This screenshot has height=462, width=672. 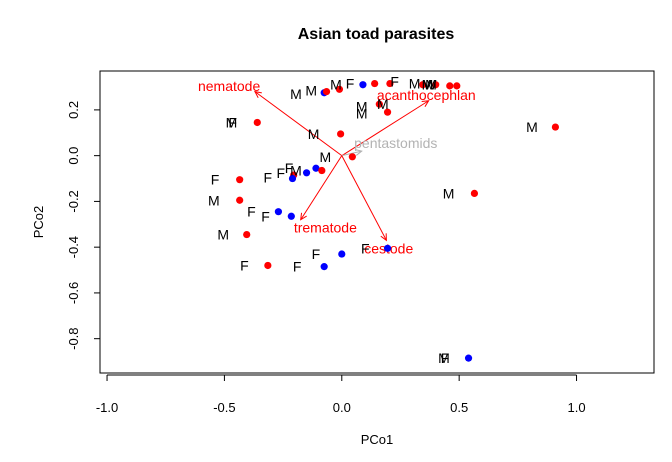 What do you see at coordinates (73, 156) in the screenshot?
I see `y-tick-label: 0.0` at bounding box center [73, 156].